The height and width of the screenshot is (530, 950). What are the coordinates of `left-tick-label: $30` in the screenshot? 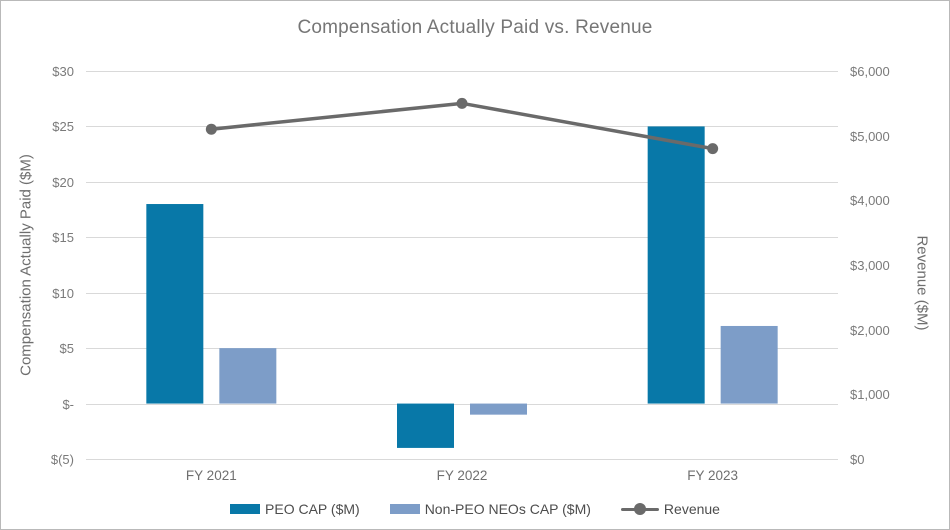 It's located at (63, 71).